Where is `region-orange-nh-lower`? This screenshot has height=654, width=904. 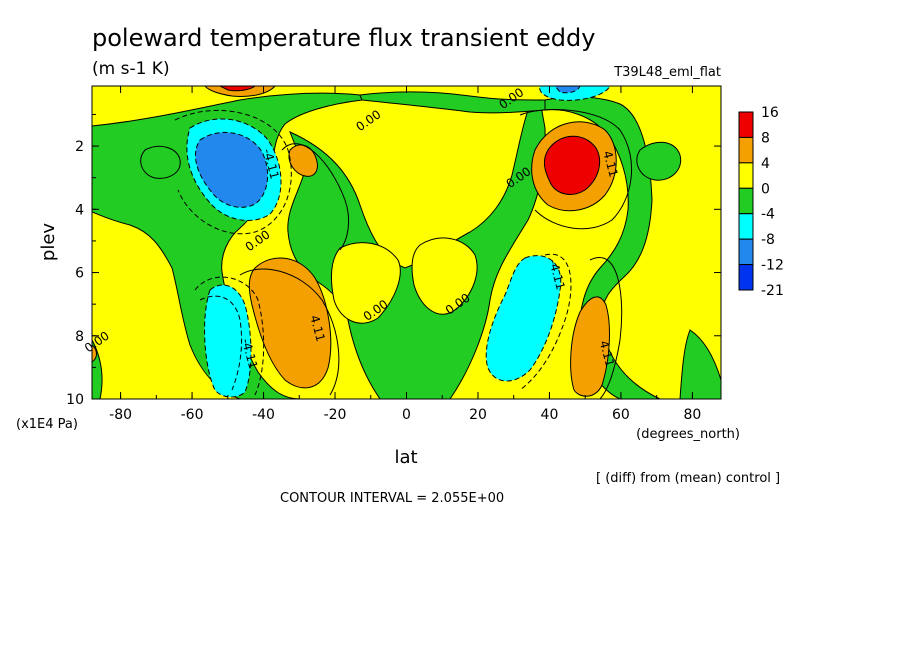
region-orange-nh-lower is located at coordinates (590, 346).